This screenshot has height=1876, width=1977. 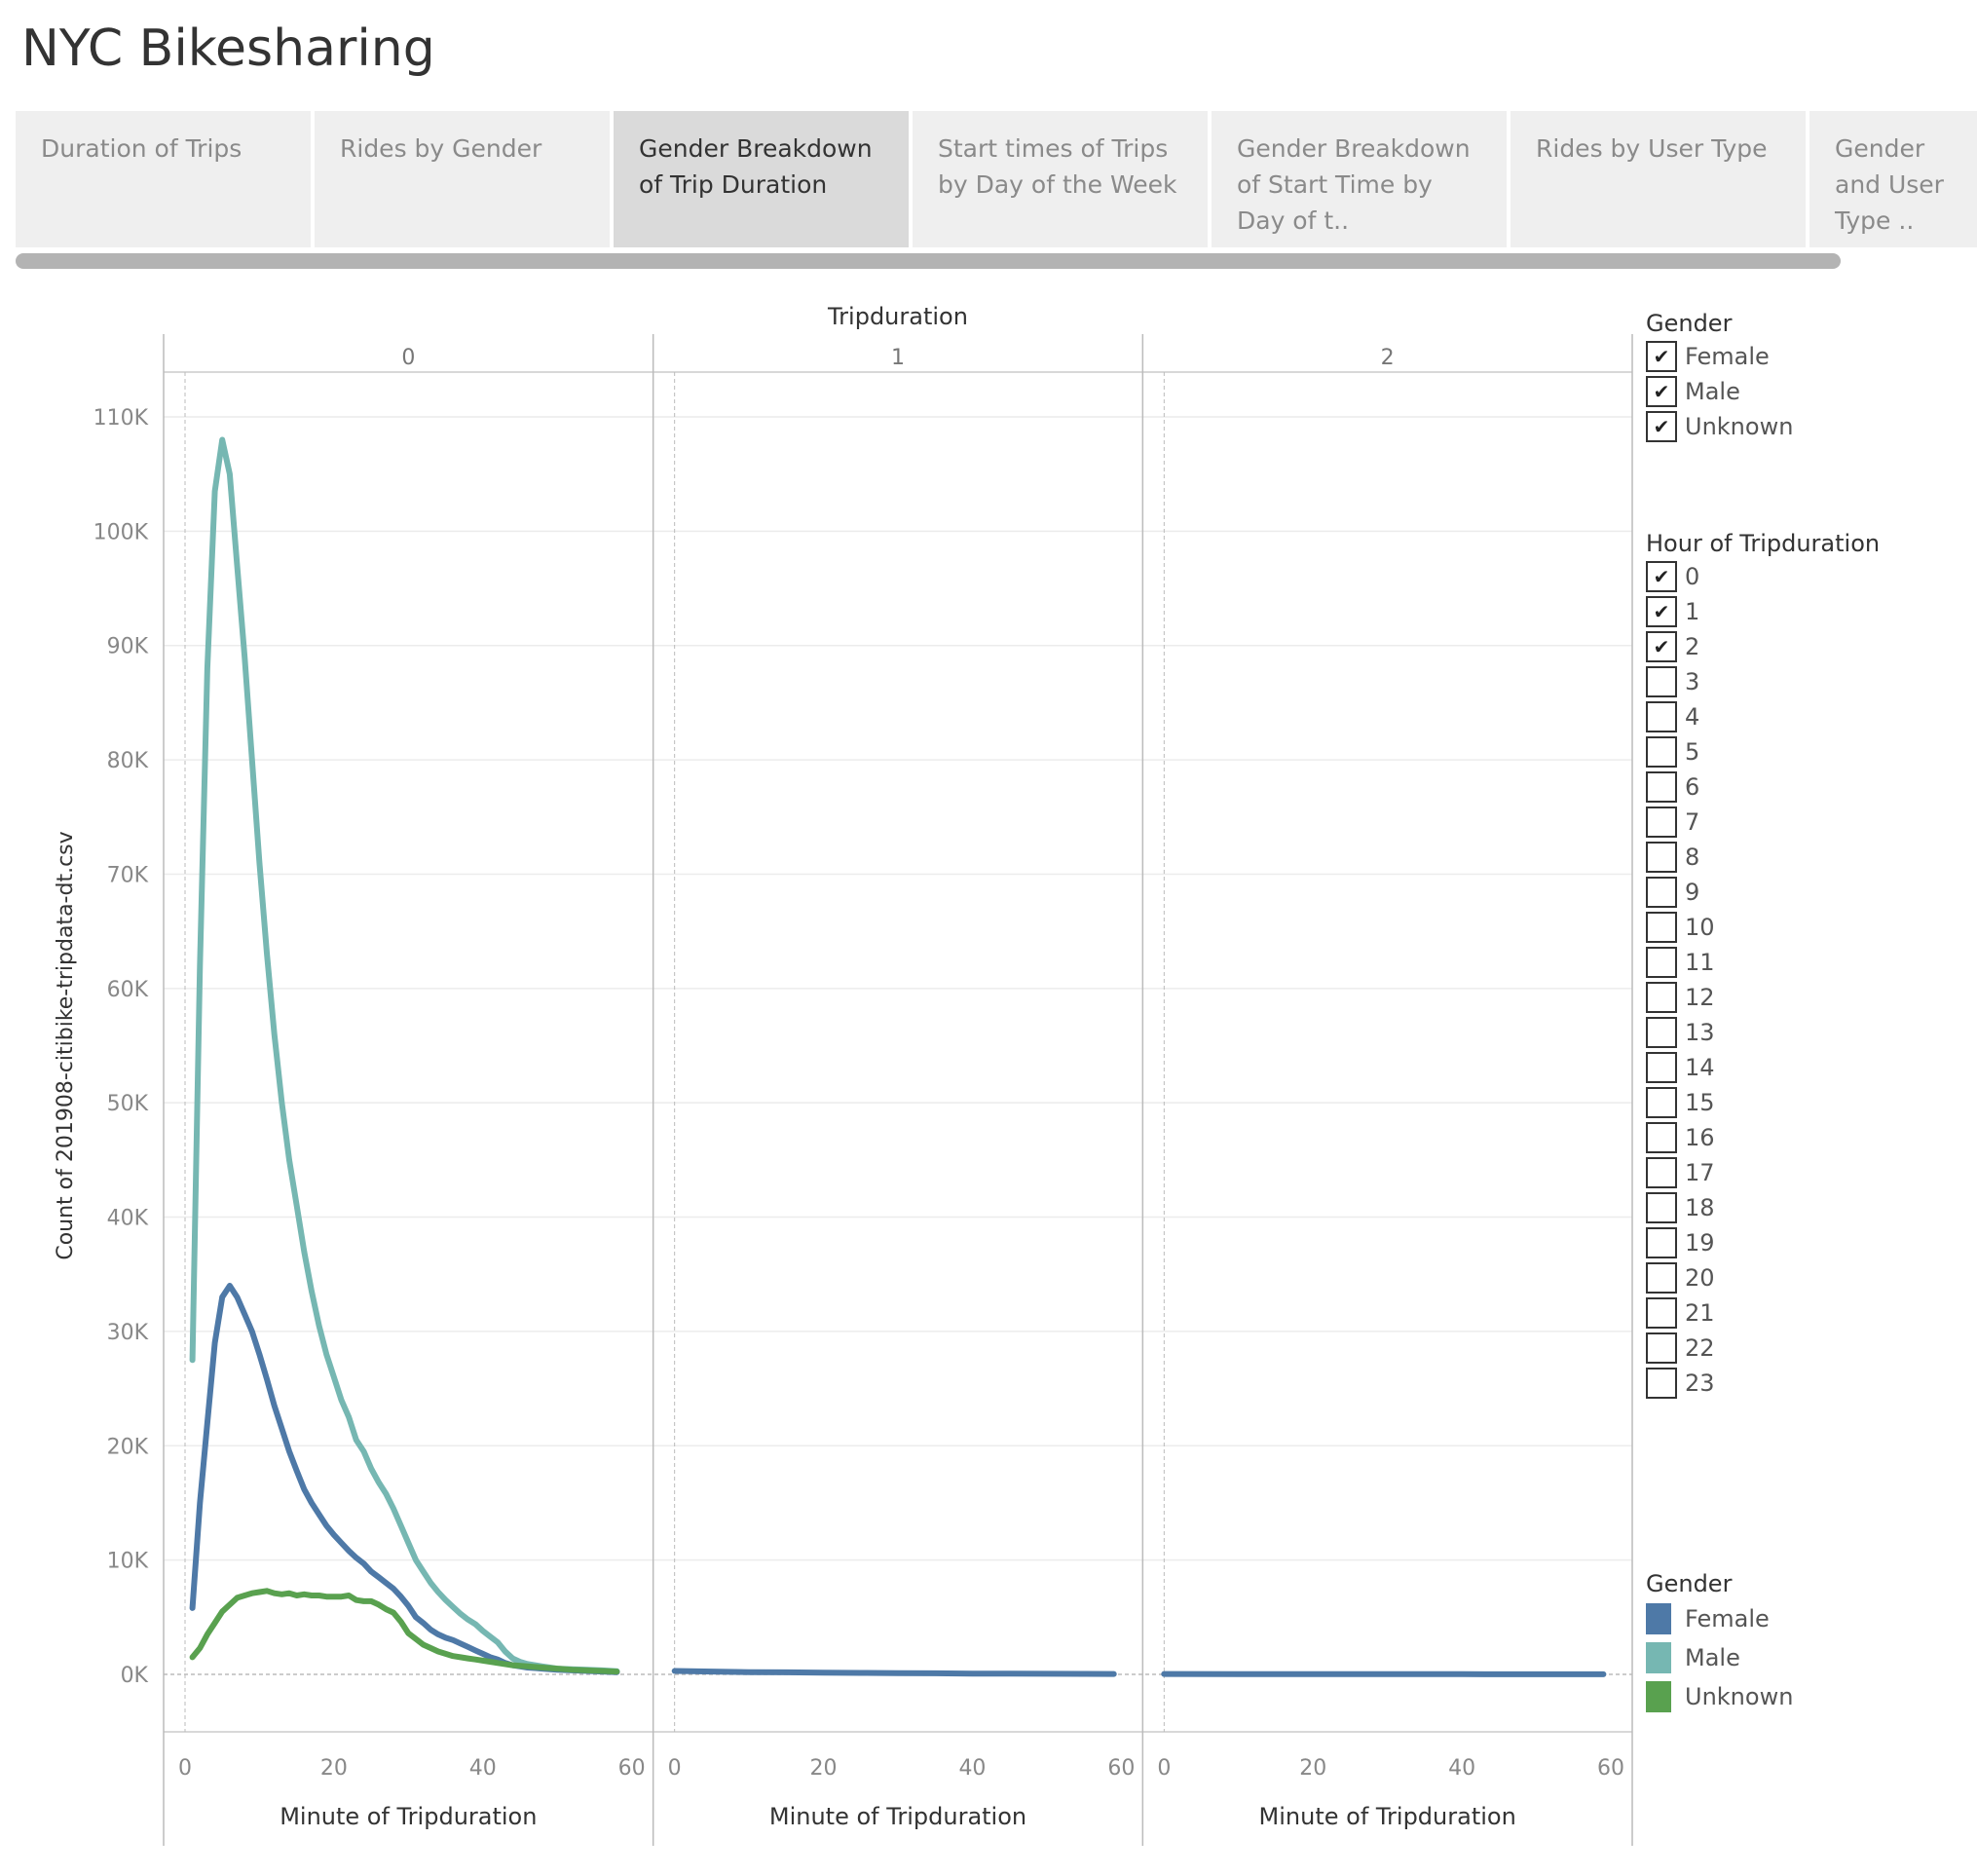 What do you see at coordinates (1763, 1033) in the screenshot?
I see `hour-filter-option: 13` at bounding box center [1763, 1033].